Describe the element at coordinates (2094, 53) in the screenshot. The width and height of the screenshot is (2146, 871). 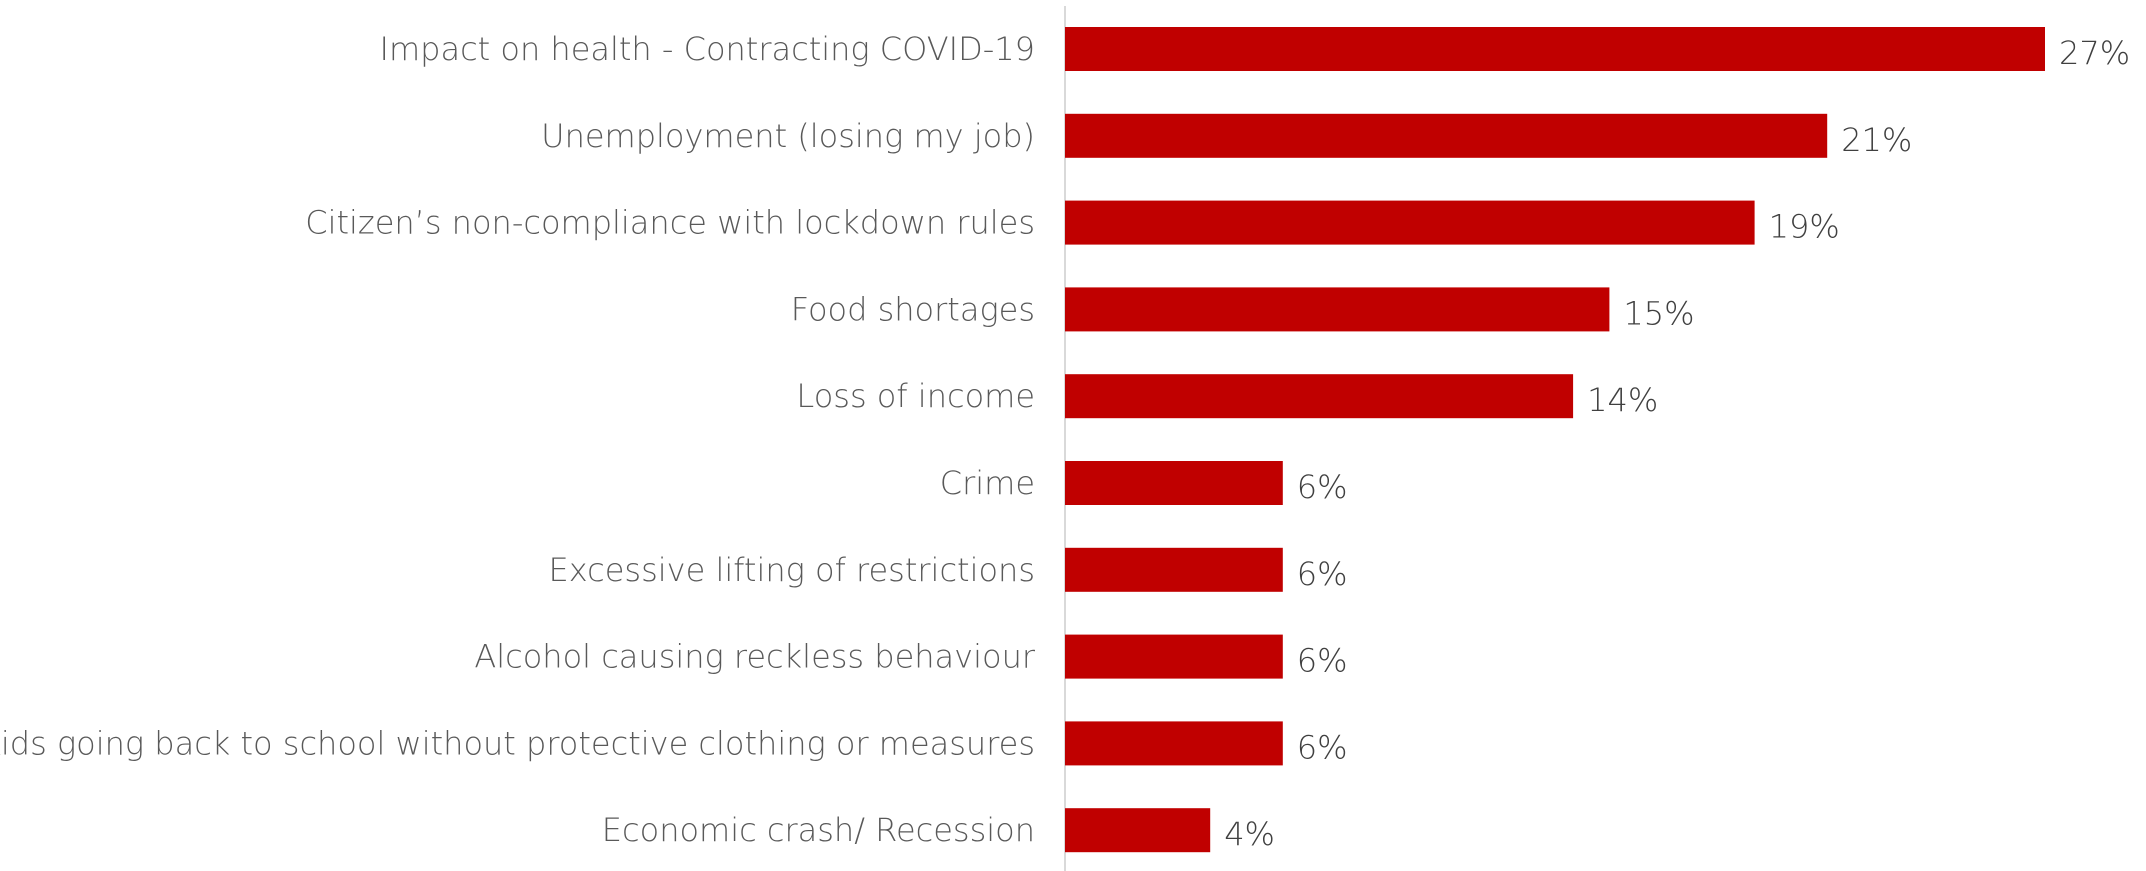
I see `data-label-1: 27%` at that location.